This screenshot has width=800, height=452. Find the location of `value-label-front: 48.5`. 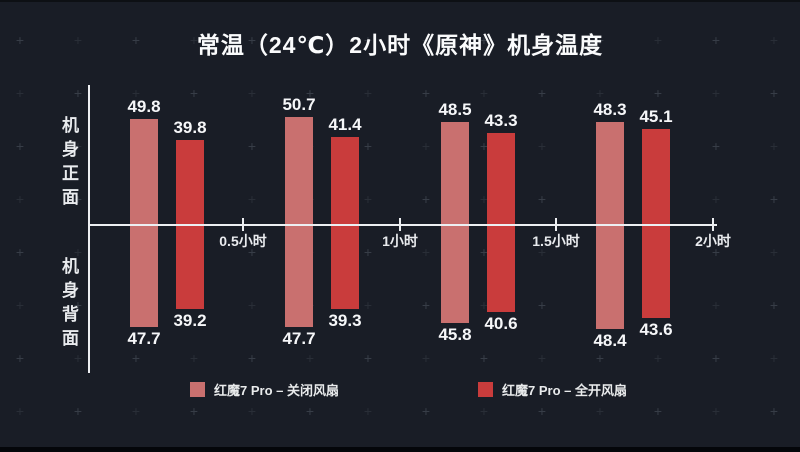

value-label-front: 48.5 is located at coordinates (455, 109).